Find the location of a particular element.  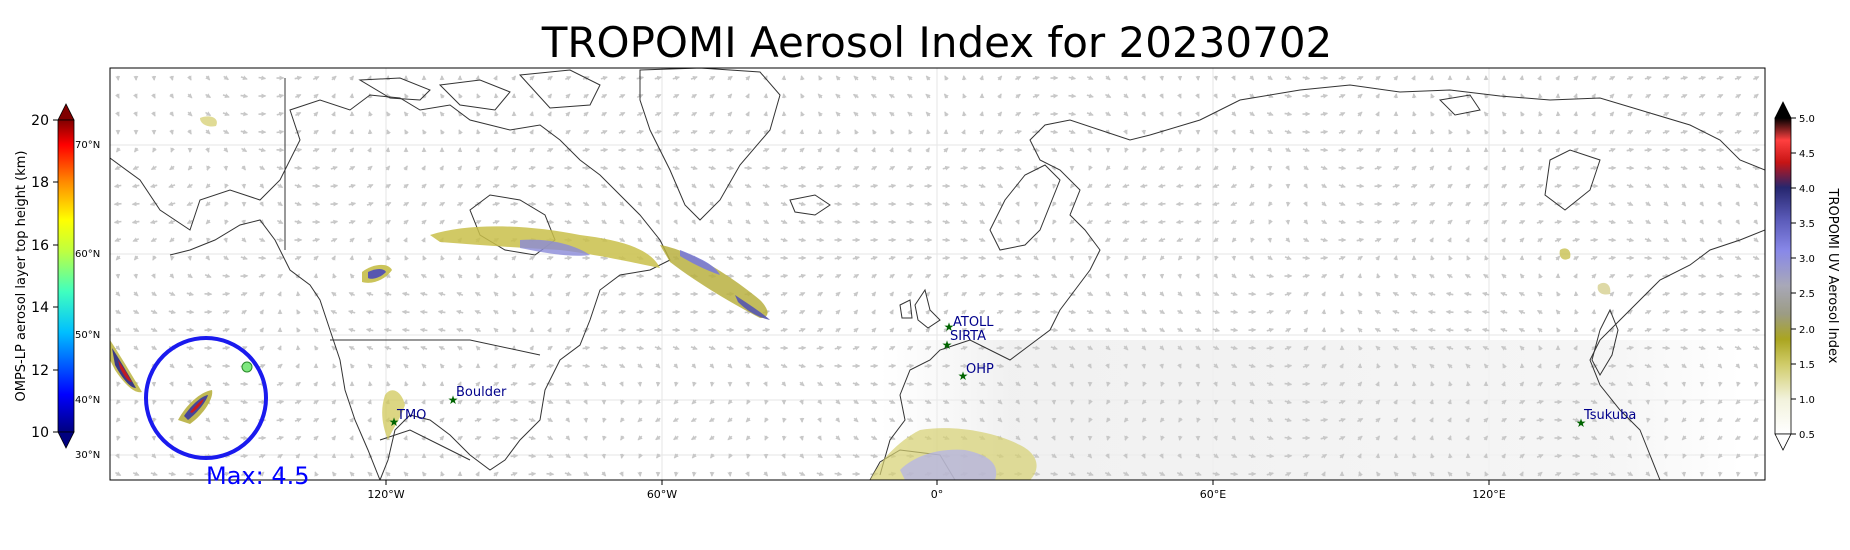

right-colorbar-tick: 1.5 is located at coordinates (1807, 365).